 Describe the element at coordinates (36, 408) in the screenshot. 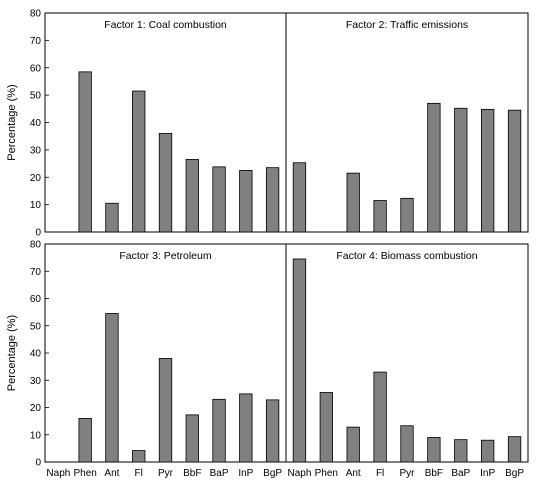

I see `panel-3-ytick-label: 20` at that location.